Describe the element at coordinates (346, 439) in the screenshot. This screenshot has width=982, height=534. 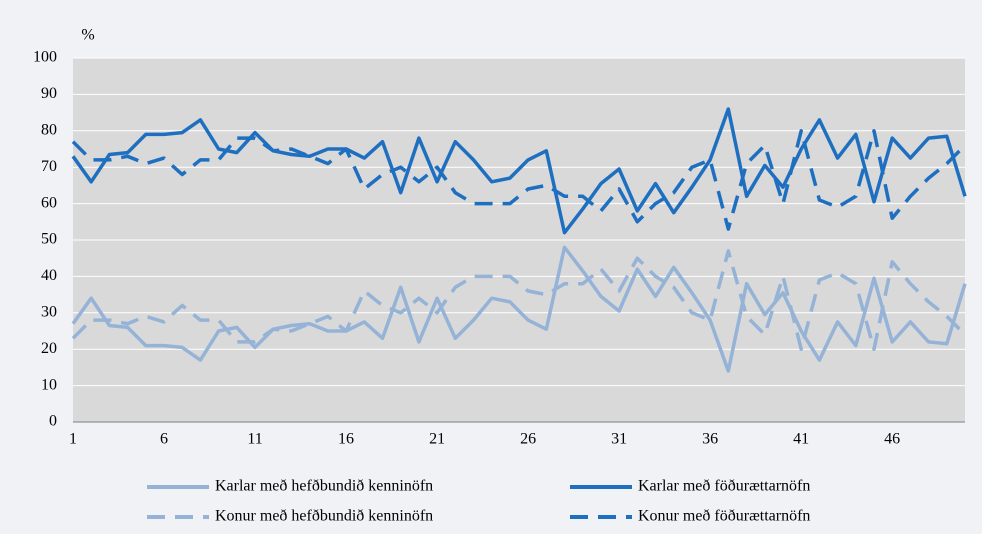
I see `x-tick-label: 16` at that location.